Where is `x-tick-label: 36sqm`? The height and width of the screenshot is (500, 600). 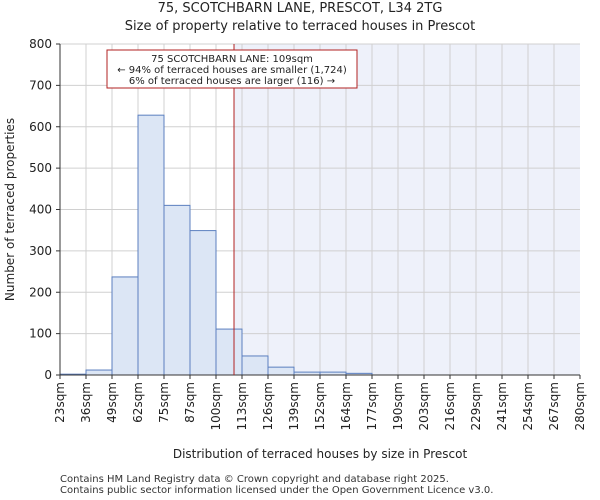
x-tick-label: 36sqm is located at coordinates (86, 402).